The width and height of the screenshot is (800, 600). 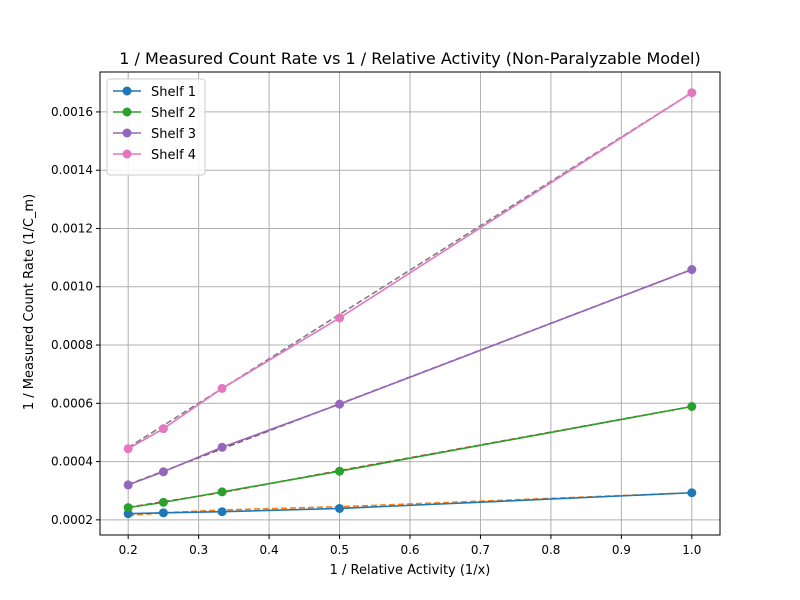 What do you see at coordinates (72, 403) in the screenshot?
I see `y-tick-label: 0.0006` at bounding box center [72, 403].